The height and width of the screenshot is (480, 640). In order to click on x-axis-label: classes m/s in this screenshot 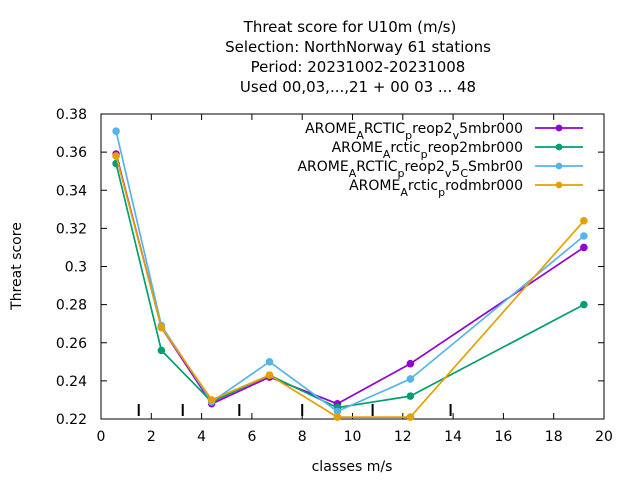, I will do `click(352, 467)`.